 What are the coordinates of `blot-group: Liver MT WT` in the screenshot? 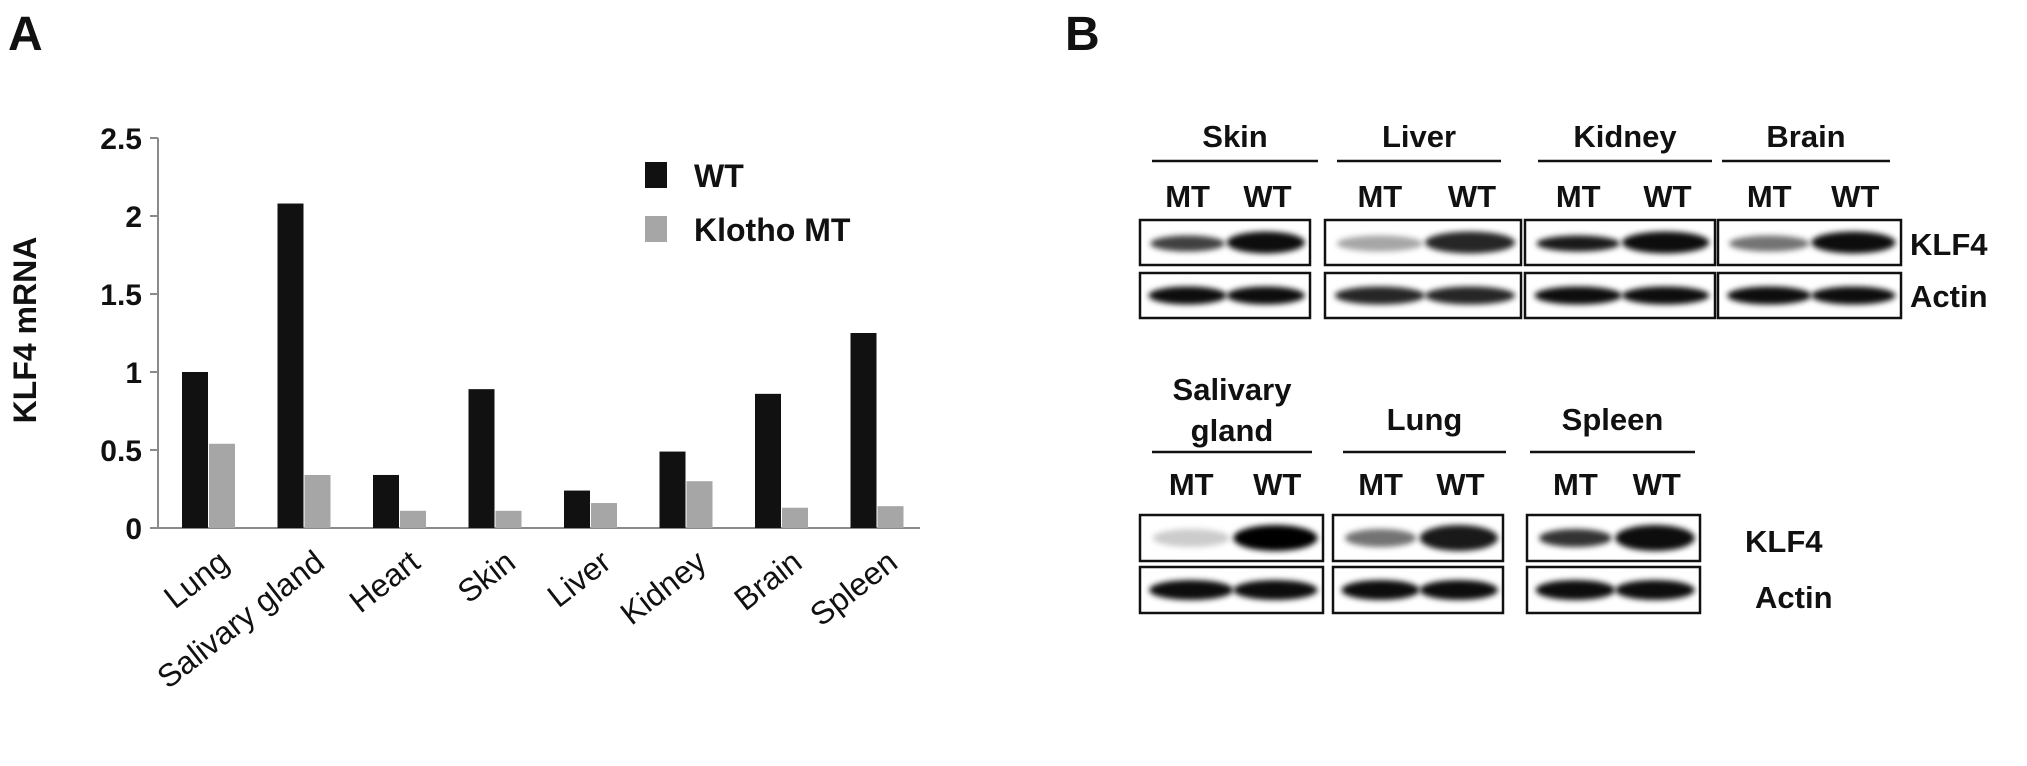 It's located at (1423, 219).